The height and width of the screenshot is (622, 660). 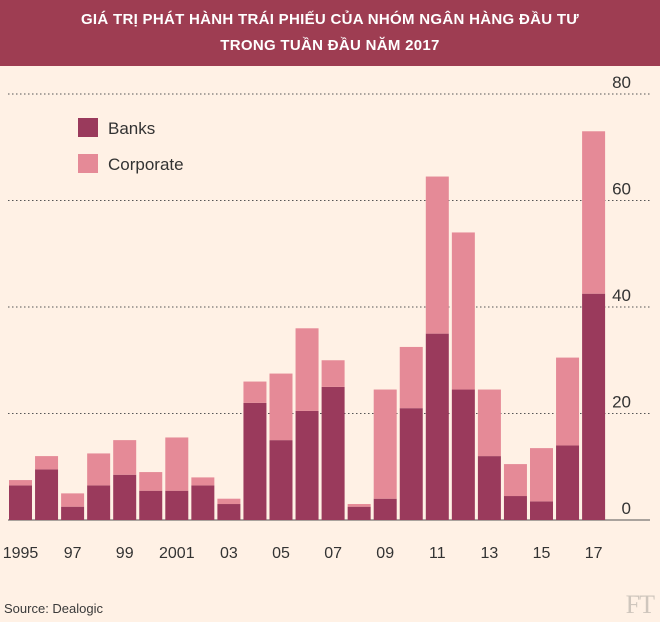 I want to click on legend-label: Corporate, so click(x=146, y=164).